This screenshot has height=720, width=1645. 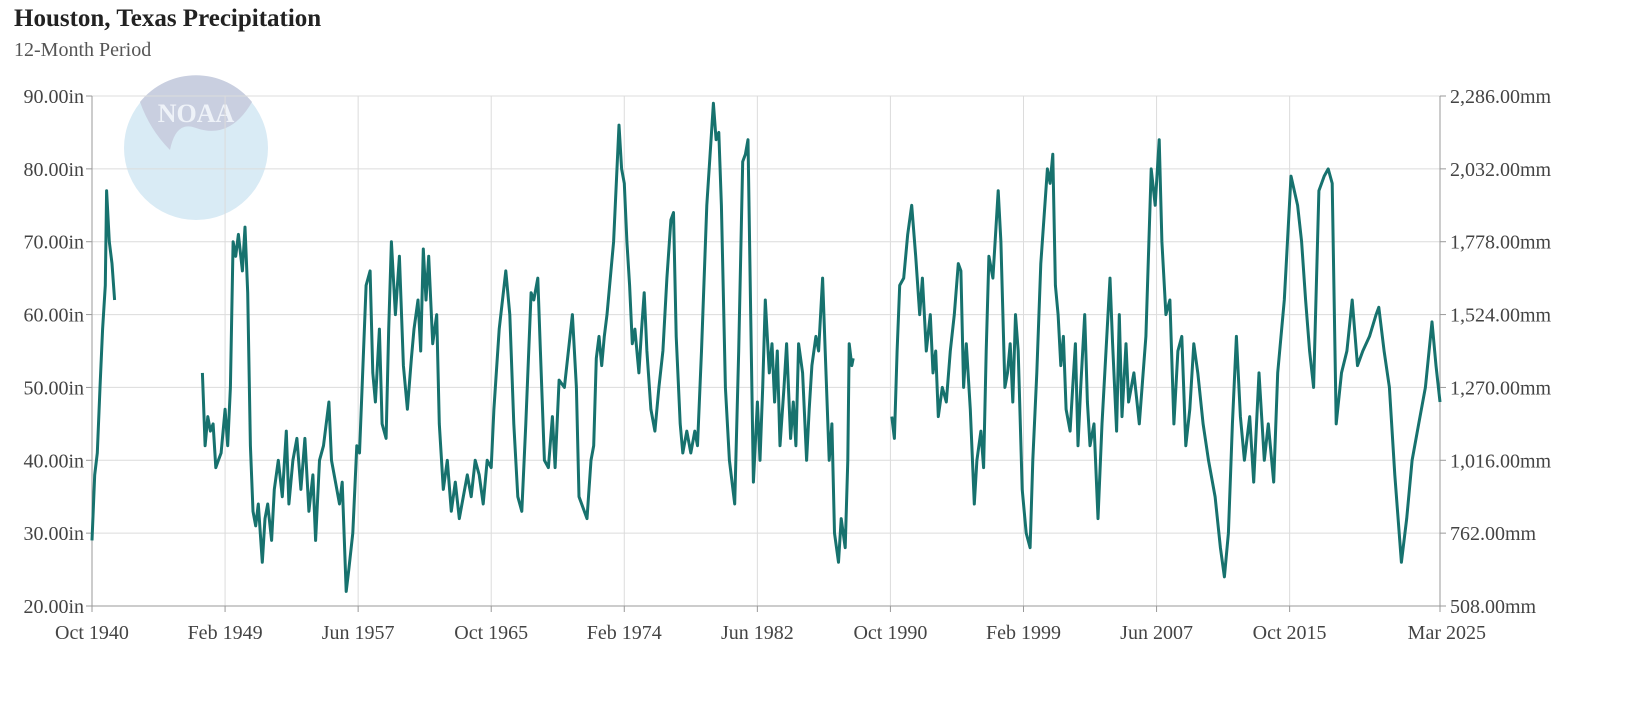 What do you see at coordinates (1156, 633) in the screenshot?
I see `x-tick-label: Jun 2007` at bounding box center [1156, 633].